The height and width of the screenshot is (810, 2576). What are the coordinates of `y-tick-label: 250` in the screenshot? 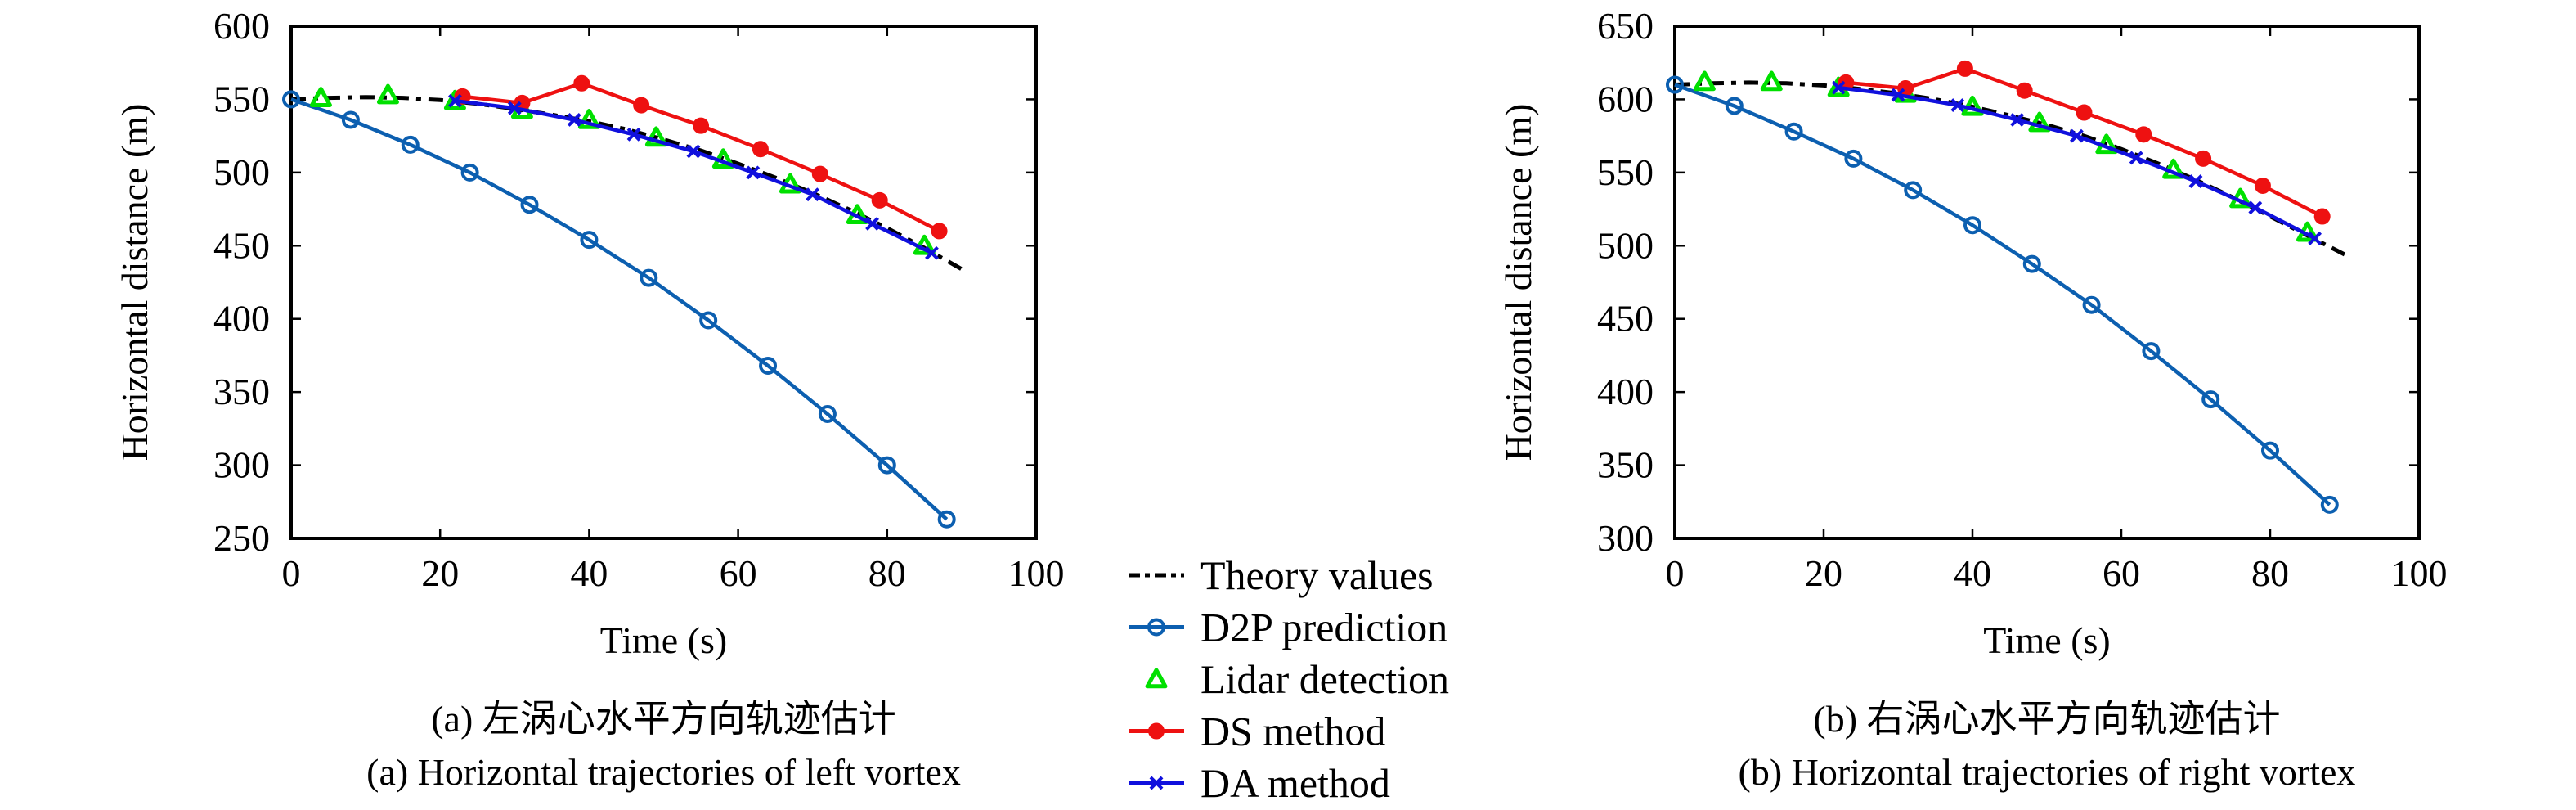 It's located at (241, 538).